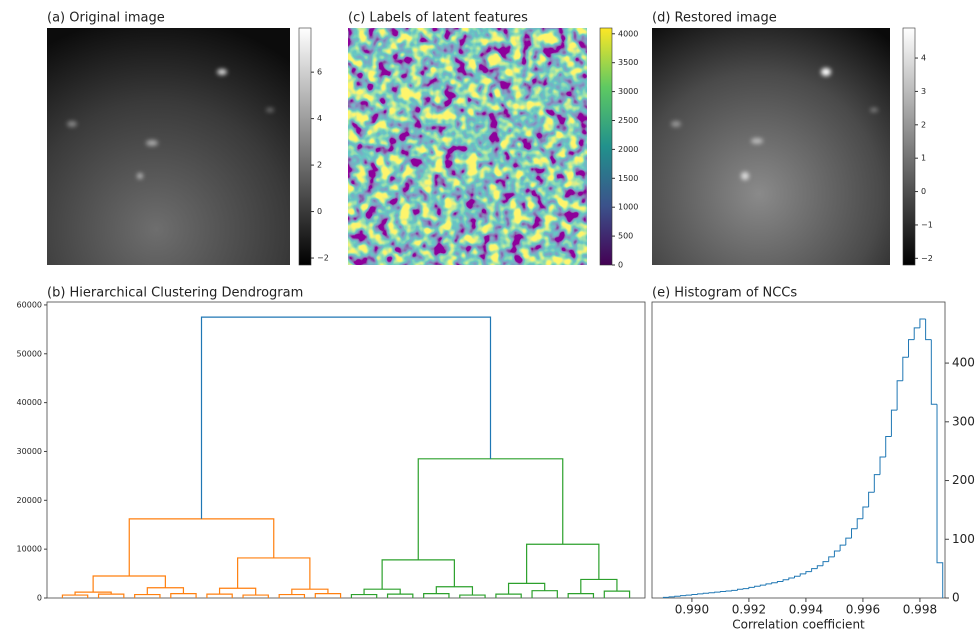 This screenshot has width=980, height=630. What do you see at coordinates (628, 120) in the screenshot?
I see `colorbar-tick-label: 2500` at bounding box center [628, 120].